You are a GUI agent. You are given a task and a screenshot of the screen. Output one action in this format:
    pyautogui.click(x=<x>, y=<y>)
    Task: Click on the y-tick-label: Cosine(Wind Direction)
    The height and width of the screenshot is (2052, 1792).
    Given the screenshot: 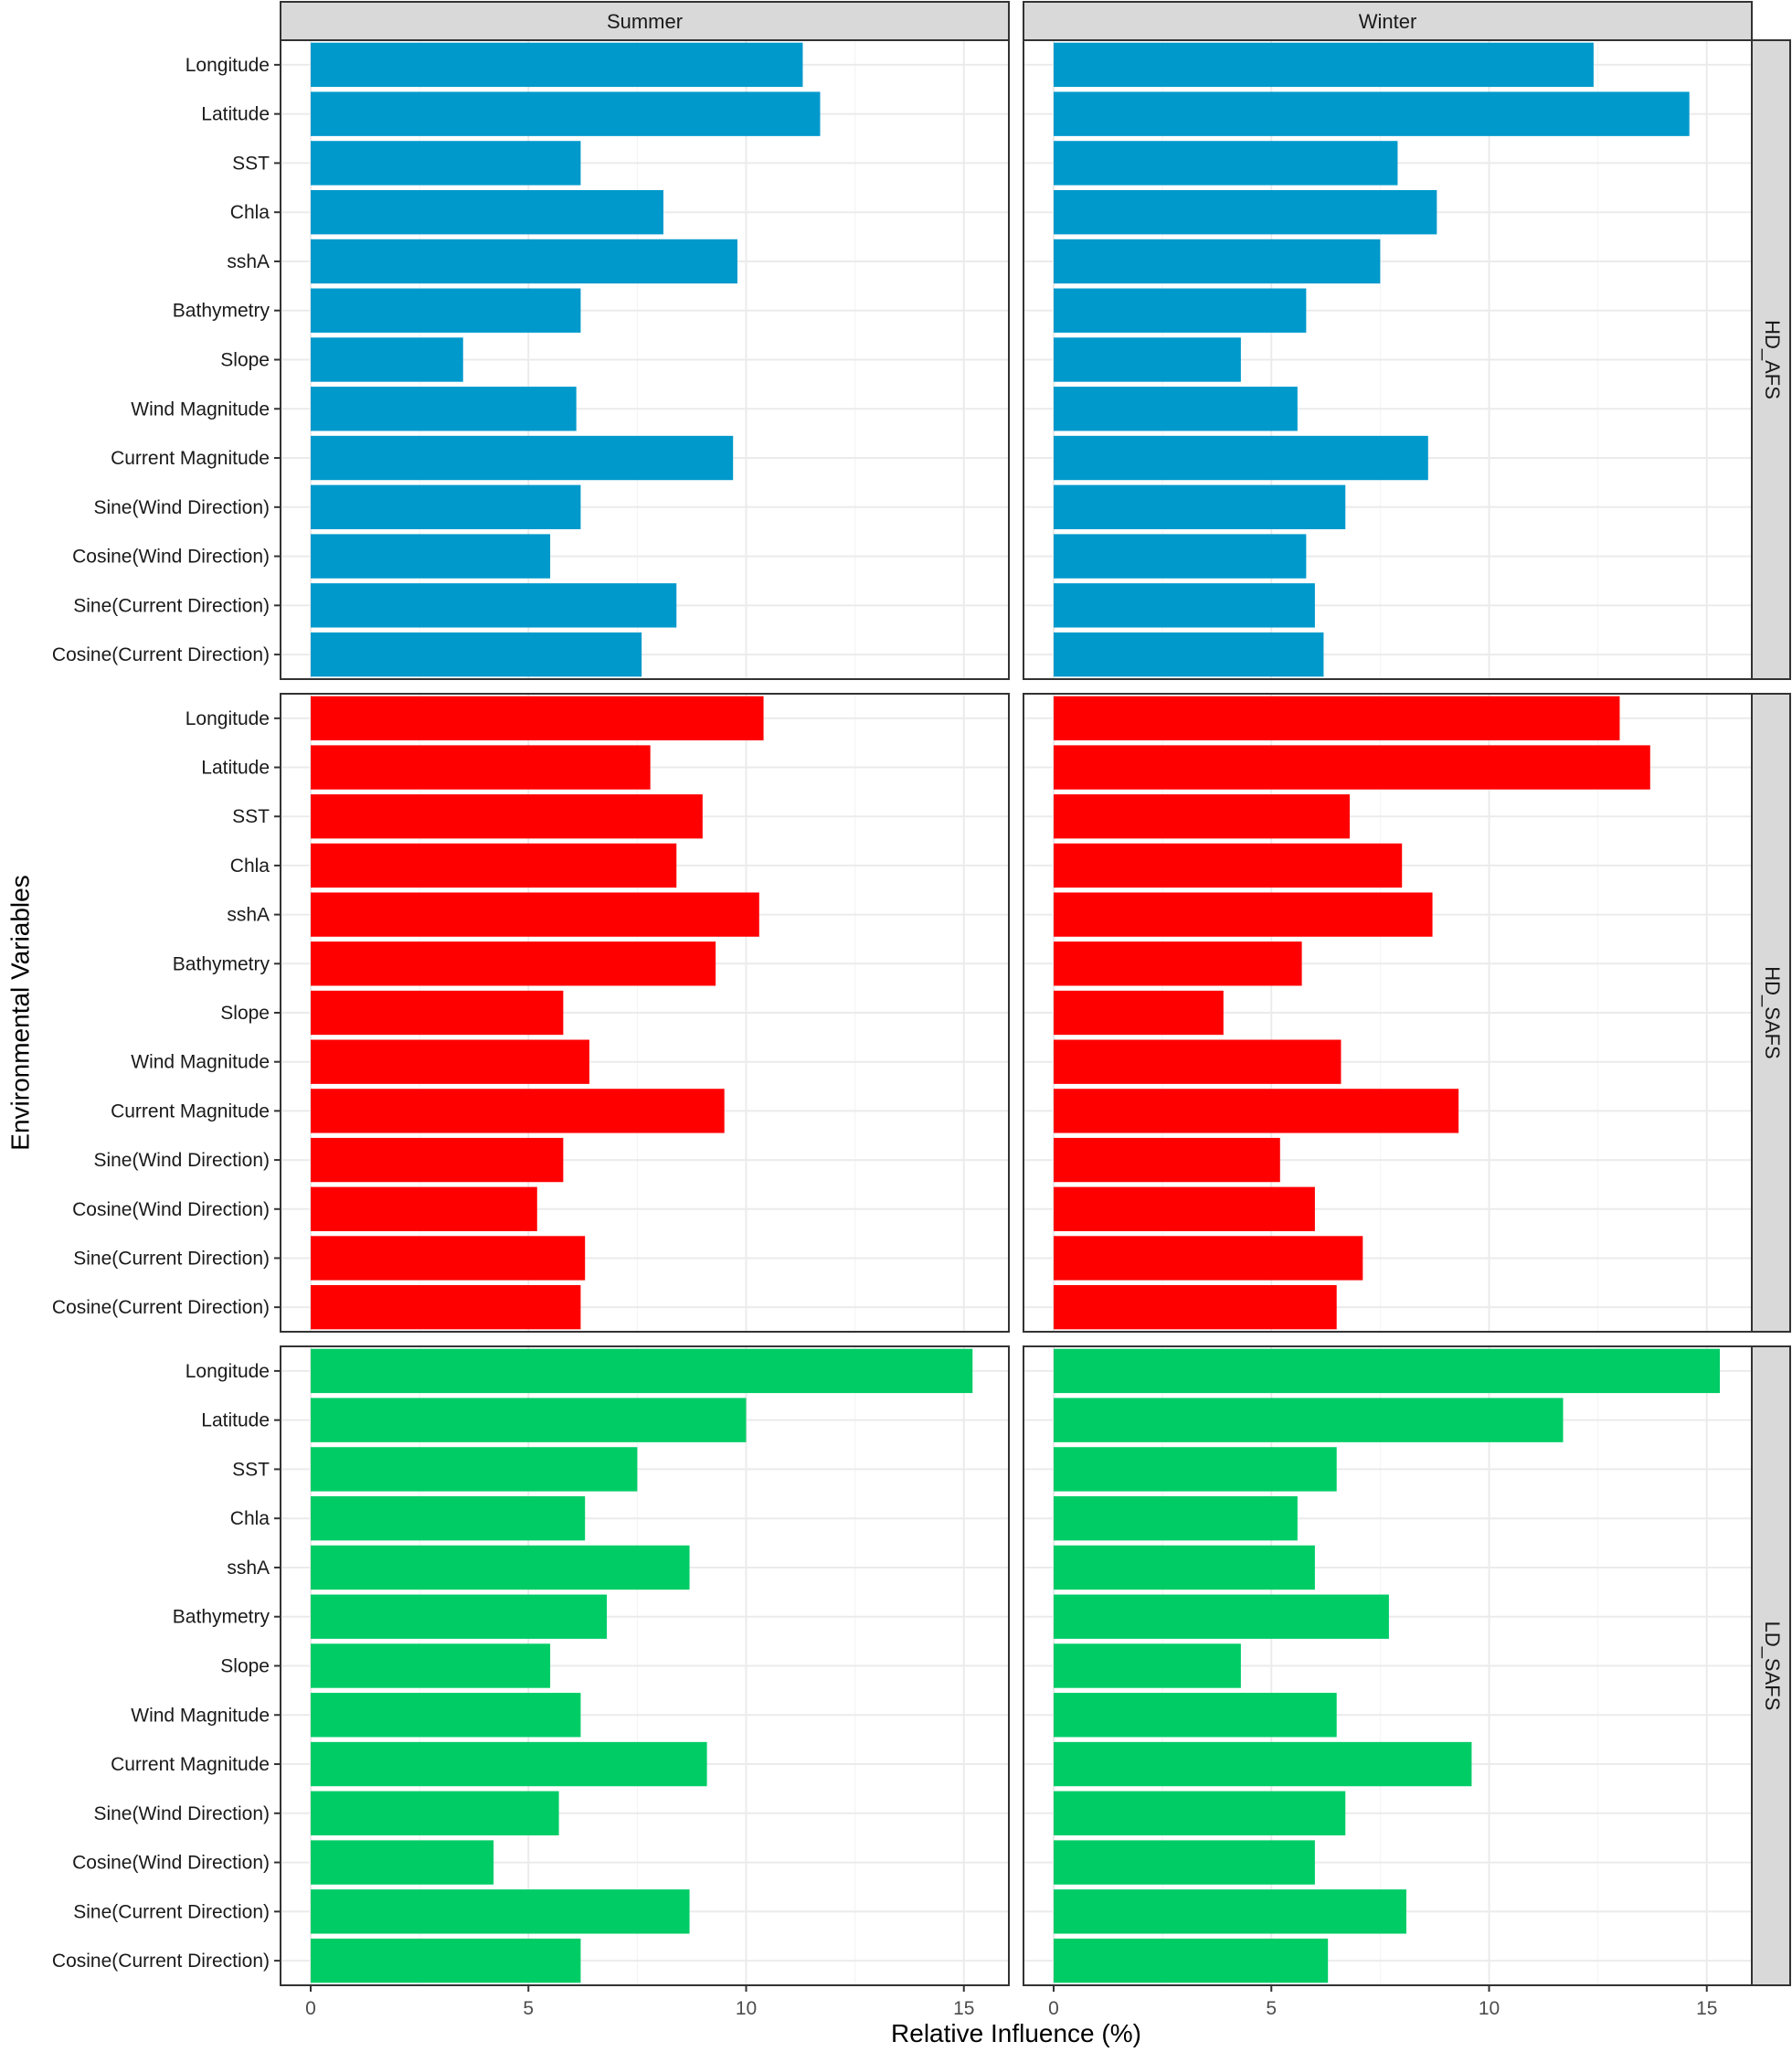 What is the action you would take?
    pyautogui.click(x=171, y=557)
    